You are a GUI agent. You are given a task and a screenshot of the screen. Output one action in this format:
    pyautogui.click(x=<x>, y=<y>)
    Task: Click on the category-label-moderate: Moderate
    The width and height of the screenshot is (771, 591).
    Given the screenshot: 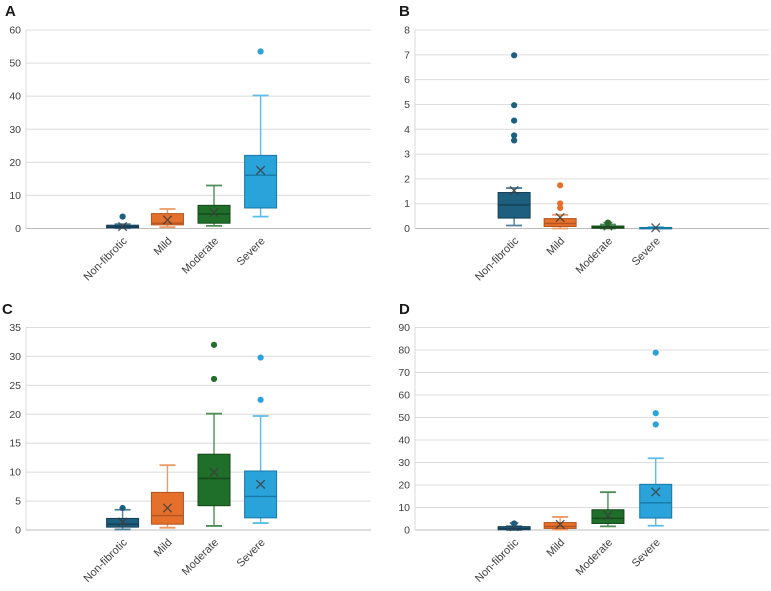 What is the action you would take?
    pyautogui.click(x=594, y=255)
    